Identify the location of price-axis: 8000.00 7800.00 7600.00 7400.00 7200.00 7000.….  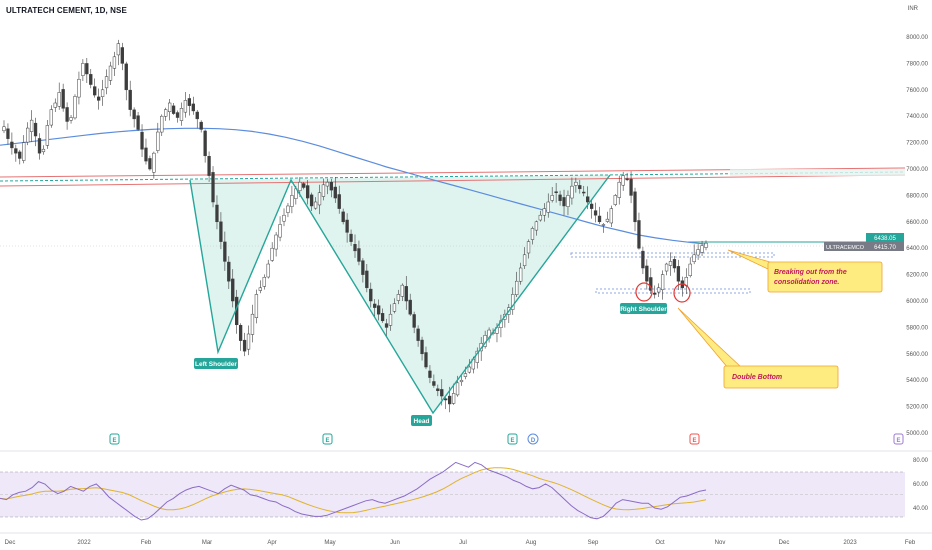
(917, 236).